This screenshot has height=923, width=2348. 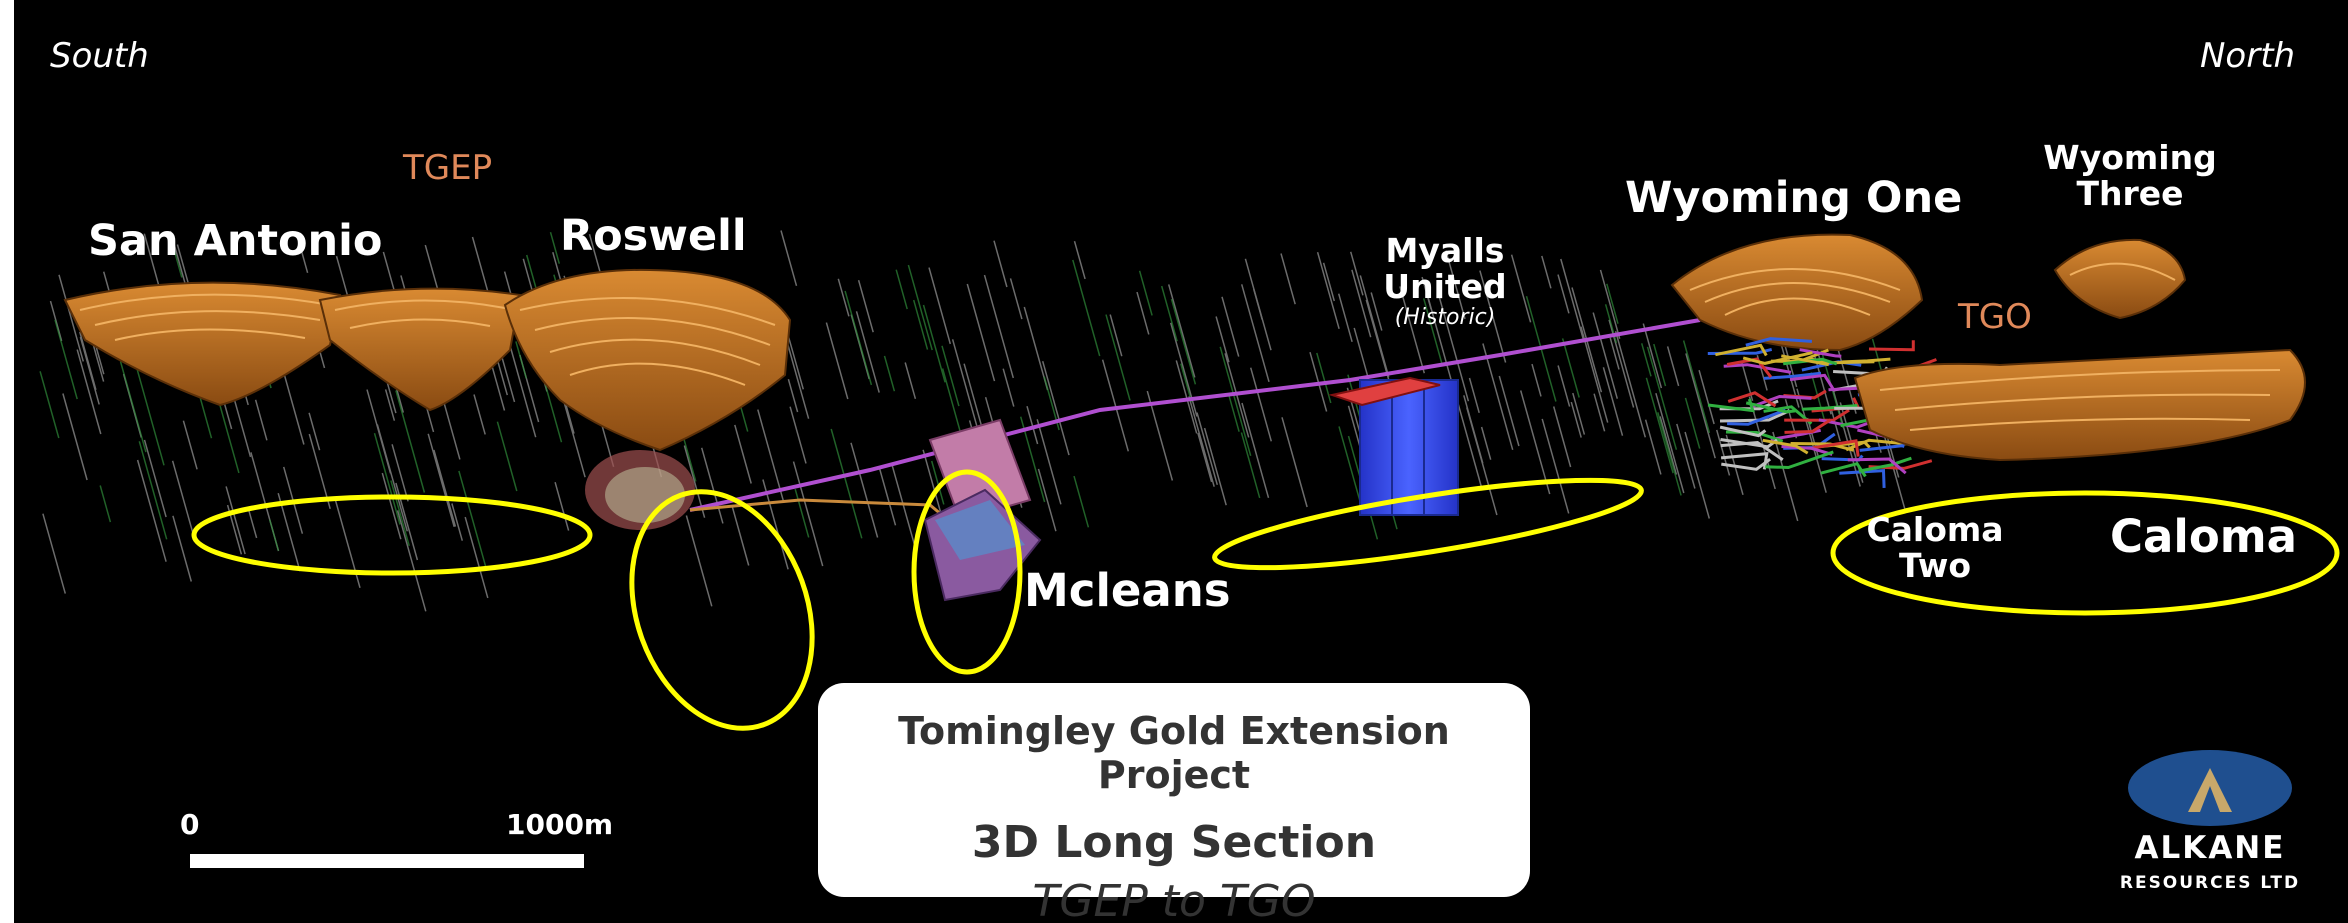 I want to click on label-wyoming-three: Wyoming Three, so click(x=2130, y=176).